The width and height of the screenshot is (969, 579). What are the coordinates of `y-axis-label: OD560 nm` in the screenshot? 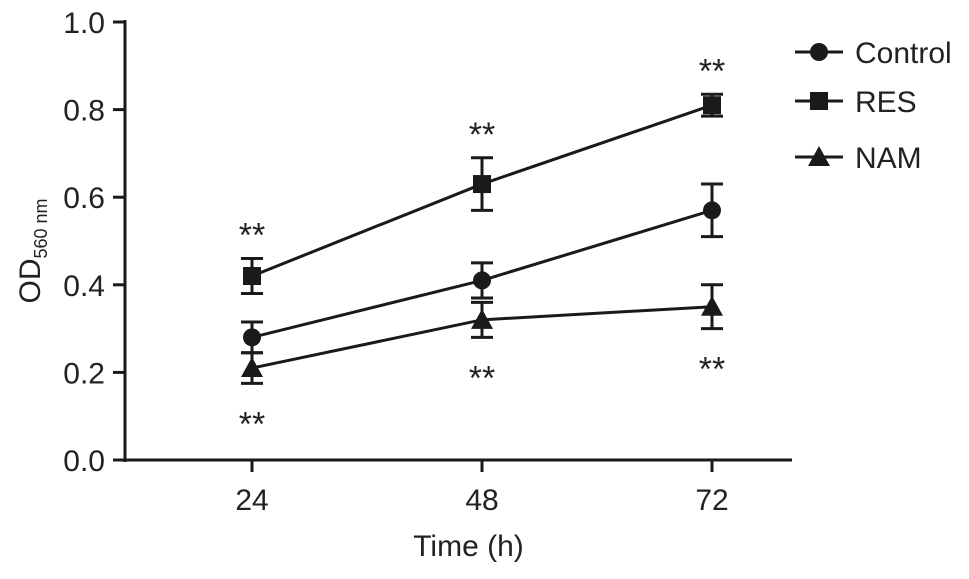 It's located at (32, 250).